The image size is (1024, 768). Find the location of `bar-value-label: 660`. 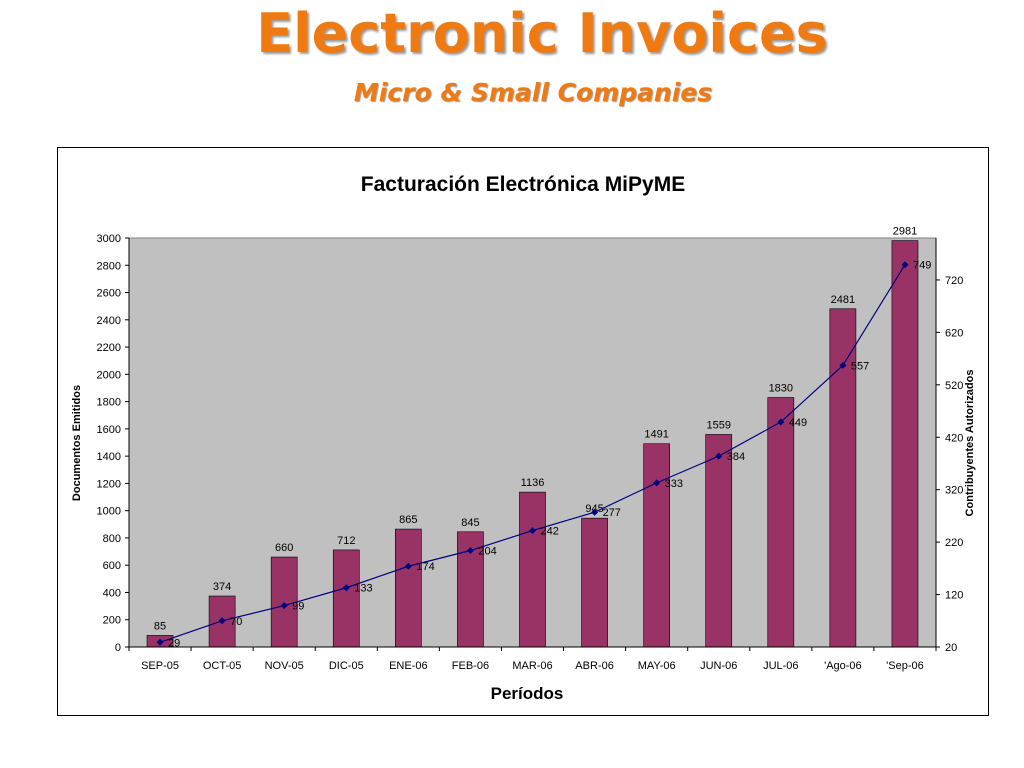

bar-value-label: 660 is located at coordinates (284, 548).